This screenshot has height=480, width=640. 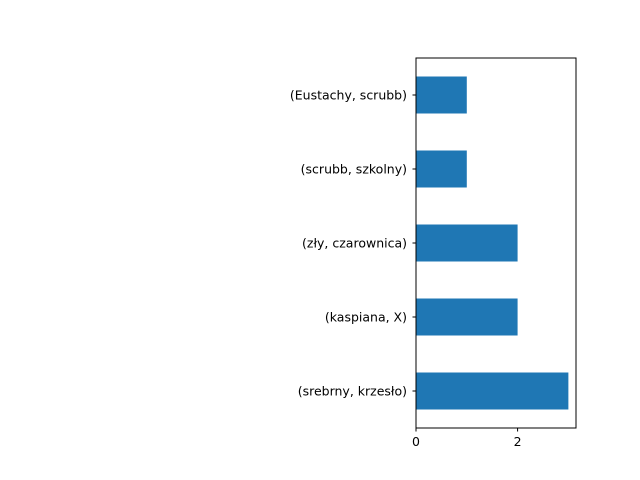 I want to click on y-tick-label: (scrubb, szkolny), so click(x=354, y=169).